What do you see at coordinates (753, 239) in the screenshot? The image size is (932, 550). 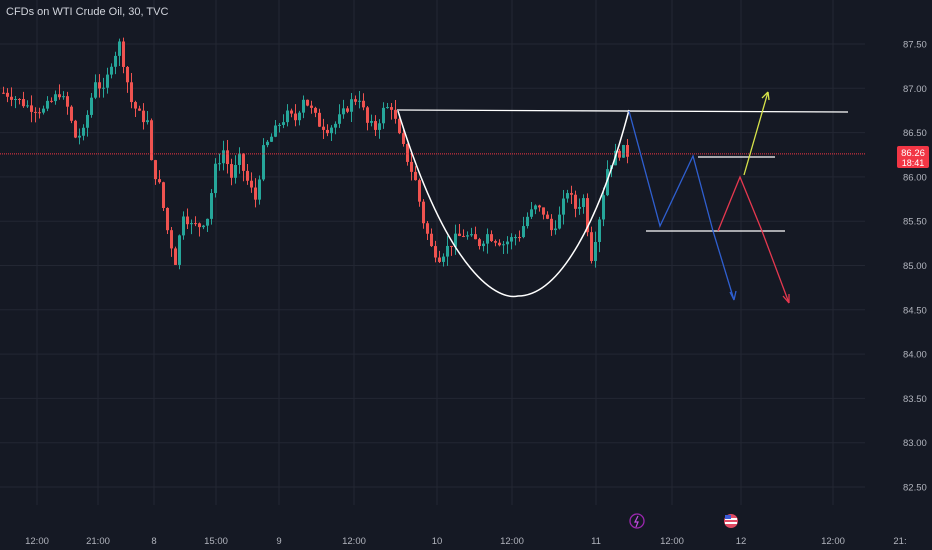 I see `red-projection-path` at bounding box center [753, 239].